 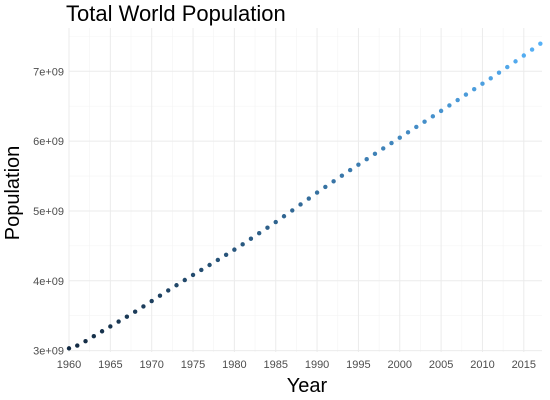 I want to click on x-tick-label: 2015, so click(x=524, y=365).